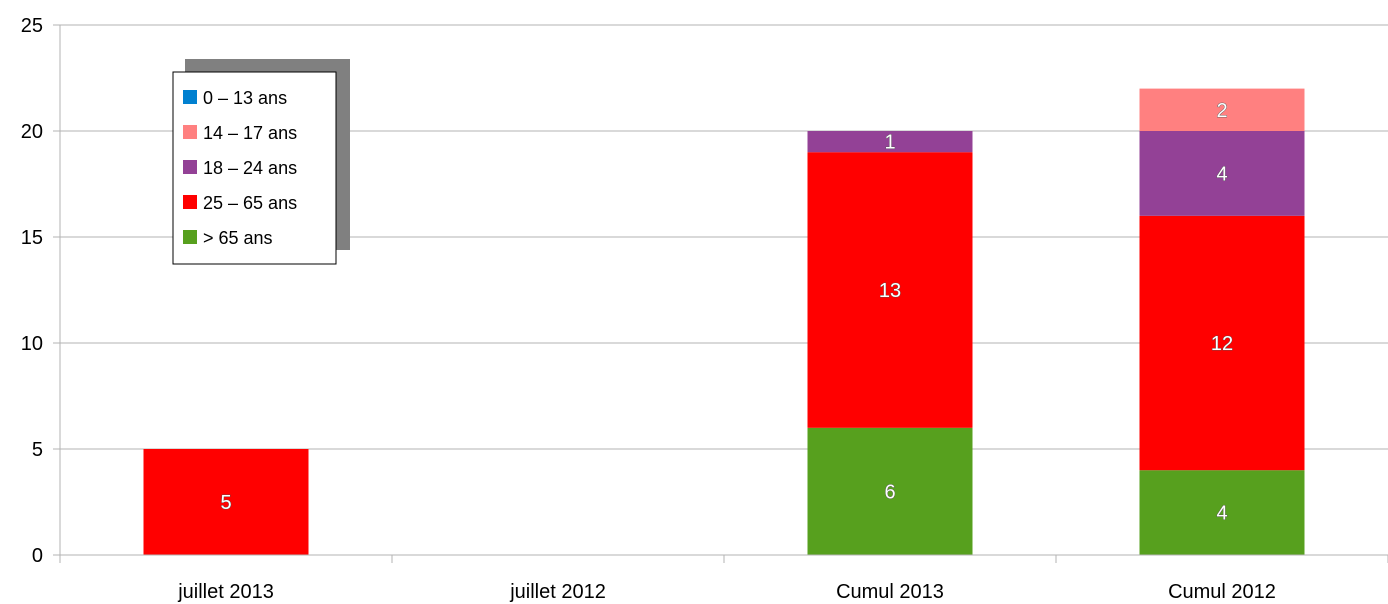 The image size is (1388, 604). Describe the element at coordinates (250, 203) in the screenshot. I see `legend-label: 25 – 65 ans` at that location.